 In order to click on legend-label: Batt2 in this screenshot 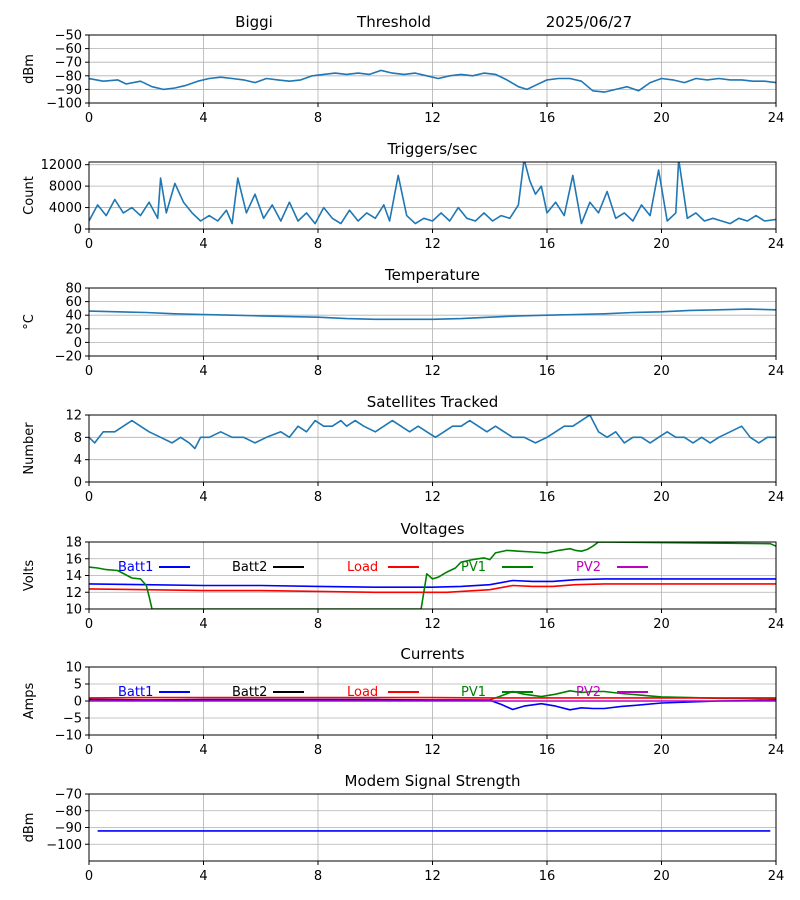, I will do `click(249, 692)`.